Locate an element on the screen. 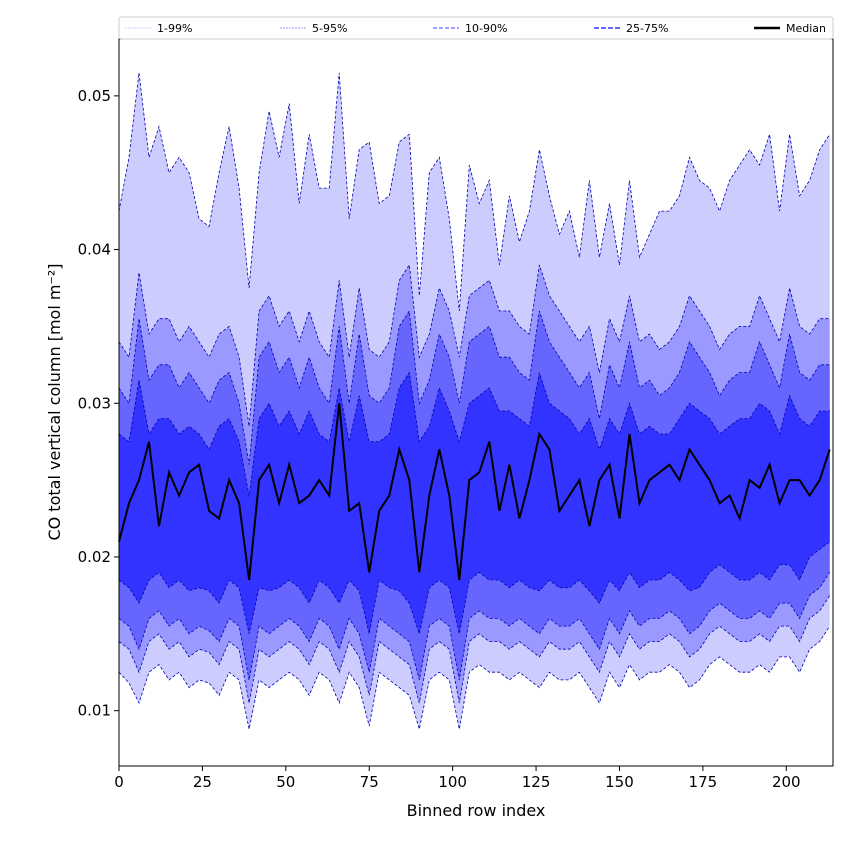  x-tick-label: 100 is located at coordinates (452, 782).